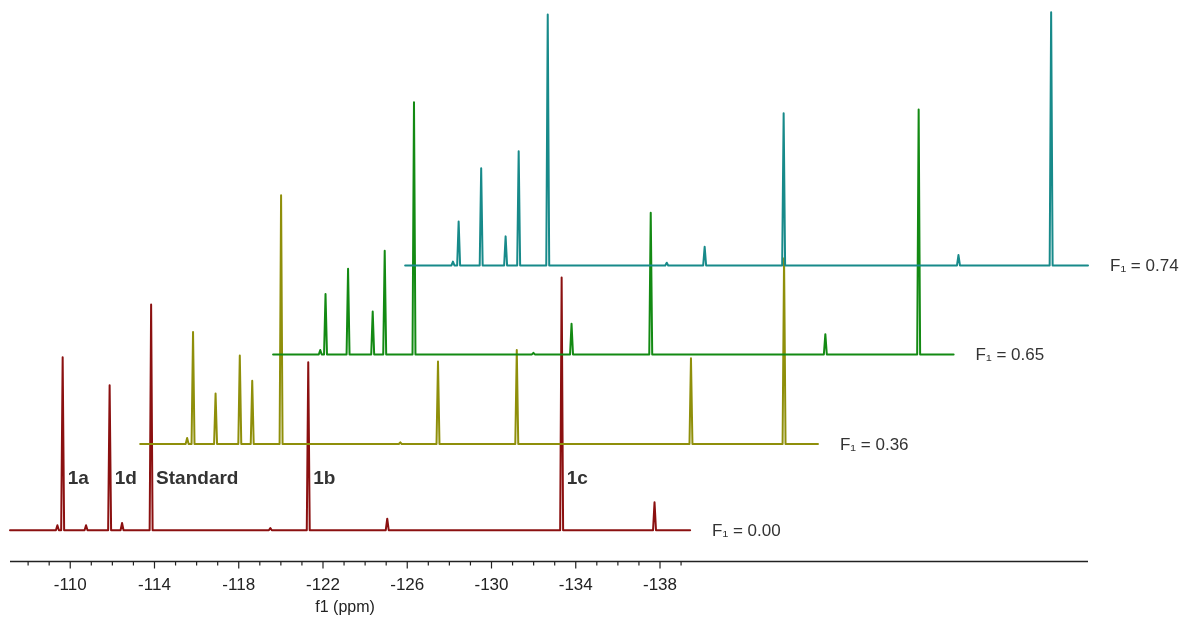 Image resolution: width=1203 pixels, height=621 pixels. I want to click on x-tick-label: -138, so click(660, 584).